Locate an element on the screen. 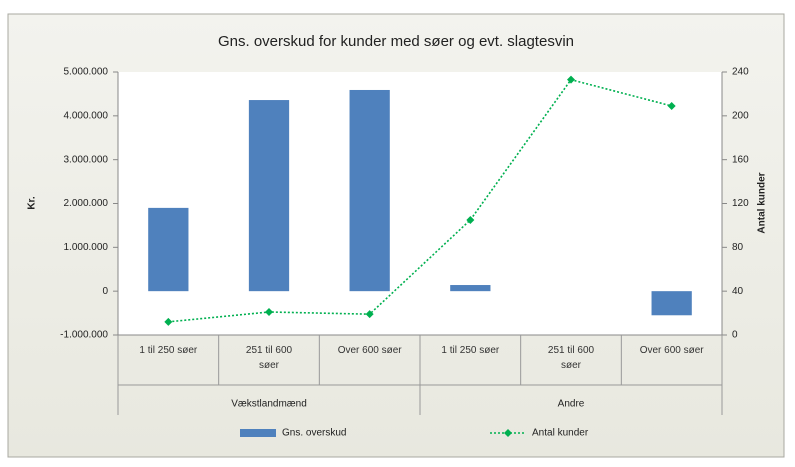 Image resolution: width=795 pixels, height=467 pixels. y-tick-label: 2.000.000 is located at coordinates (86, 203).